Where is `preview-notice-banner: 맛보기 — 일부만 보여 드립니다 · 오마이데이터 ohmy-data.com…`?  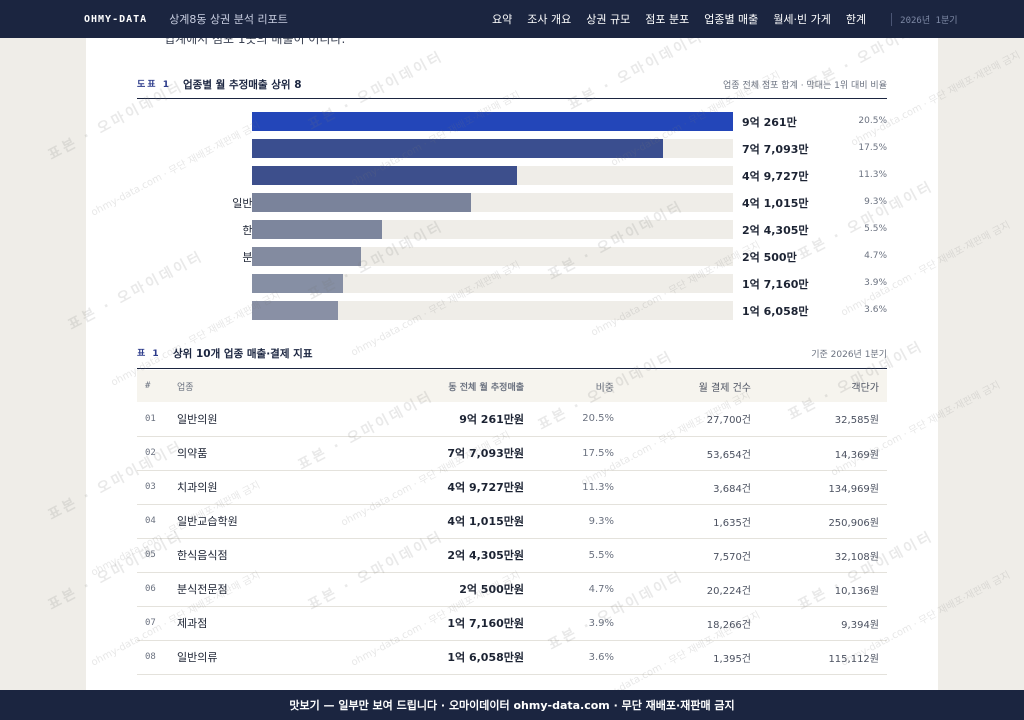 preview-notice-banner: 맛보기 — 일부만 보여 드립니다 · 오마이데이터 ohmy-data.com… is located at coordinates (512, 705).